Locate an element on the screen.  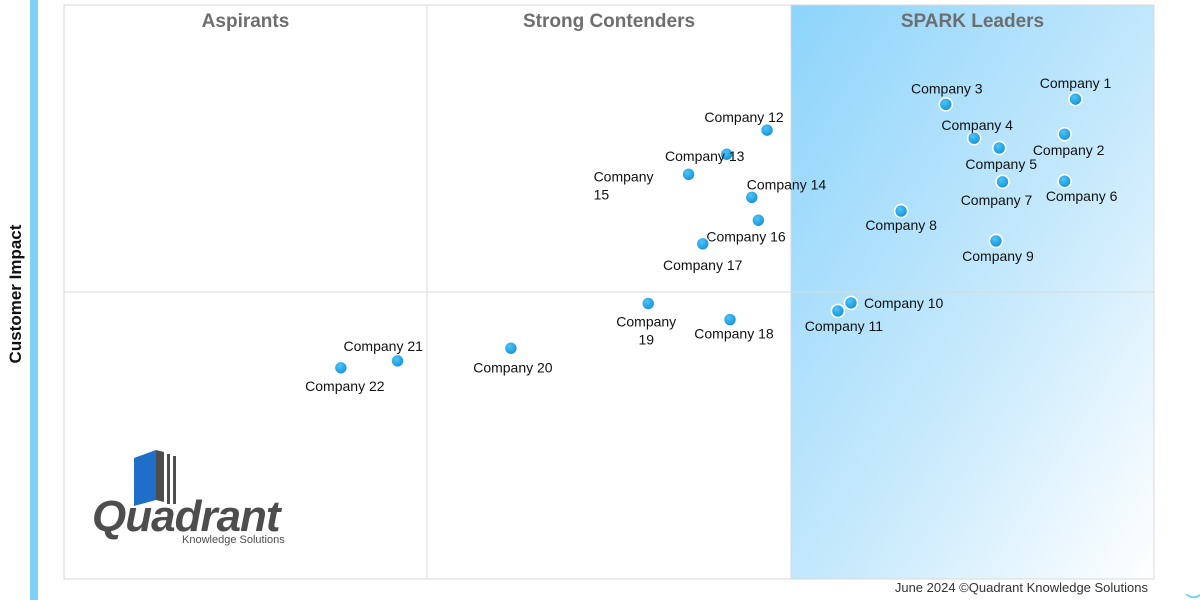
point-label-company-5: Company 5 is located at coordinates (1001, 164).